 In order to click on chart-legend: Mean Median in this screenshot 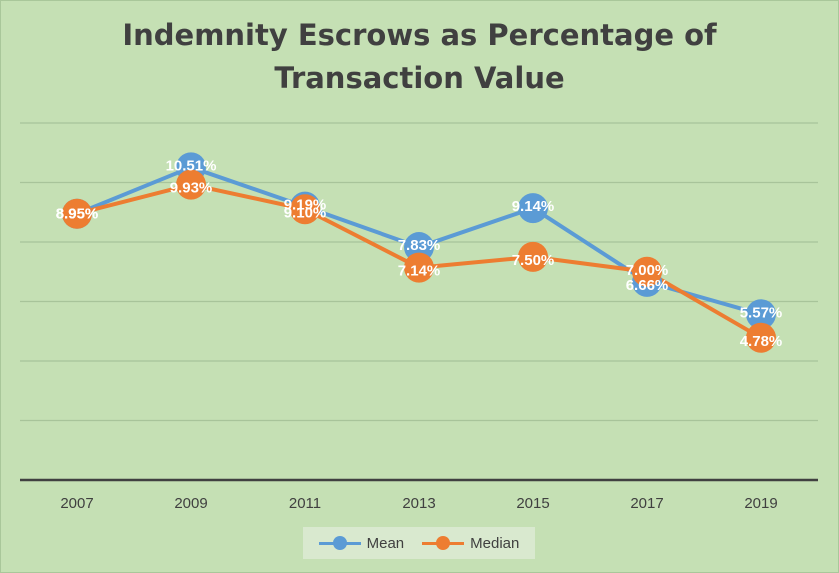, I will do `click(419, 543)`.